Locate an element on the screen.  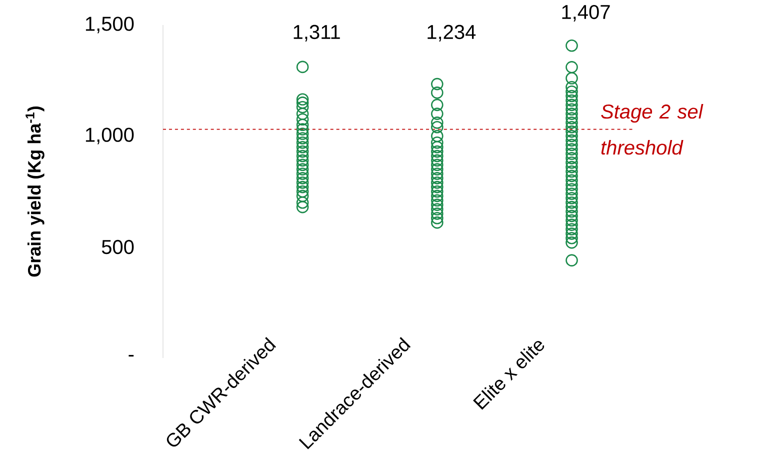
y-axis-title: Grain yield (Kg ha$^{-1}$) is located at coordinates (35, 191).